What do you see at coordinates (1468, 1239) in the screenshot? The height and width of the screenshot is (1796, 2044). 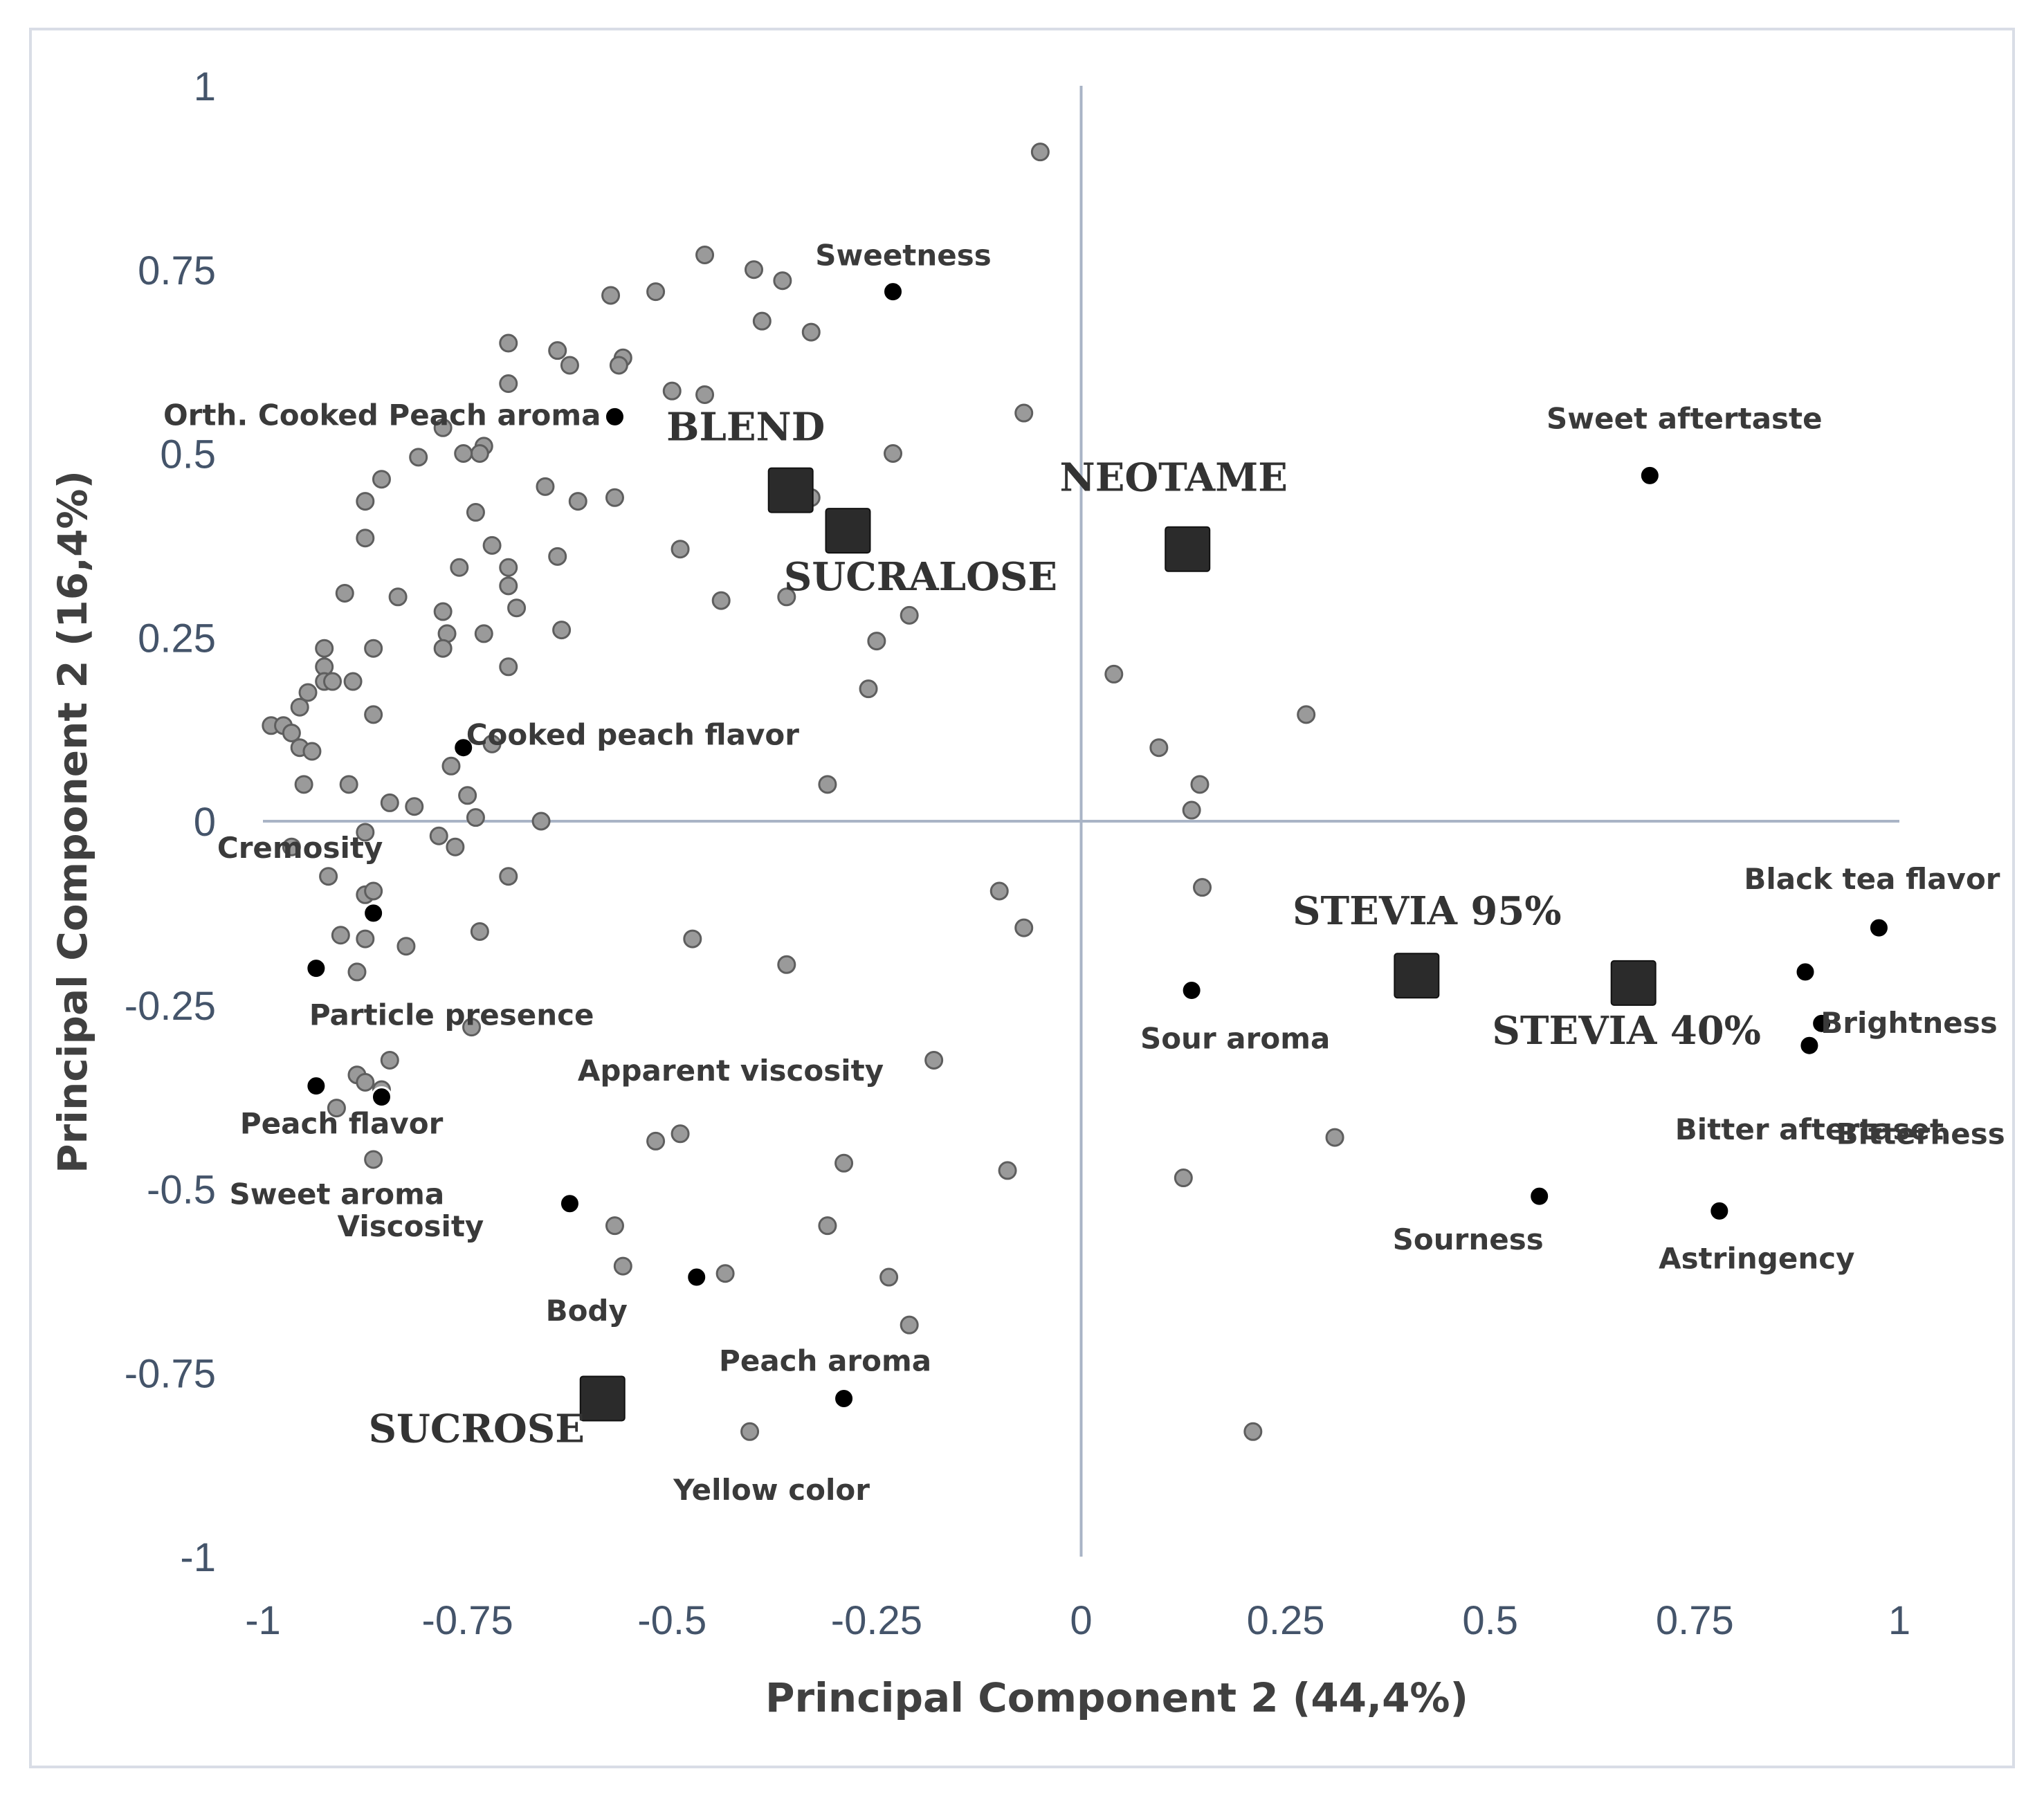 I see `attribute-label: Sourness` at bounding box center [1468, 1239].